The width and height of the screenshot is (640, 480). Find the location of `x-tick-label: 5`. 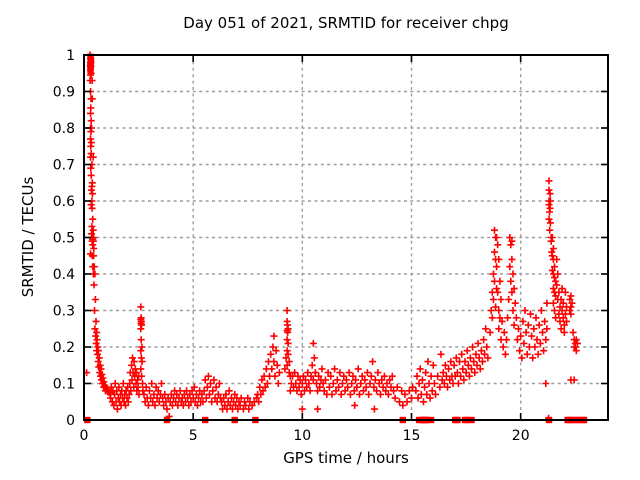

x-tick-label: 5 is located at coordinates (193, 436).